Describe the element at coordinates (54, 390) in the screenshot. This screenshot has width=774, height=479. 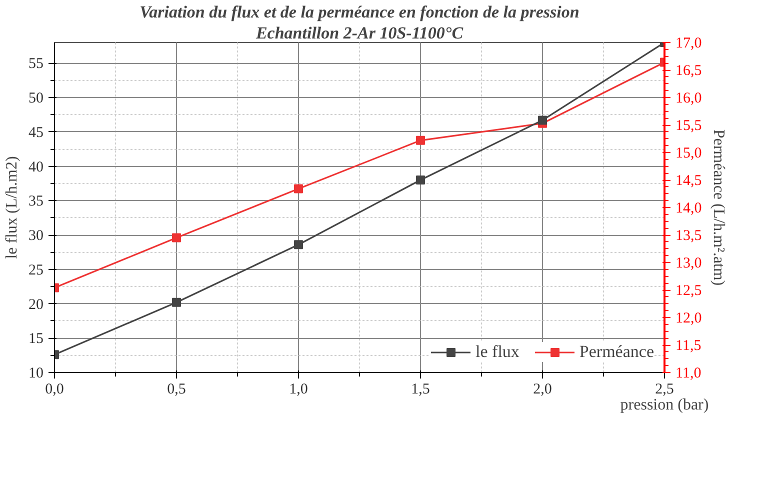
I see `x-tick-label: 0,0` at that location.